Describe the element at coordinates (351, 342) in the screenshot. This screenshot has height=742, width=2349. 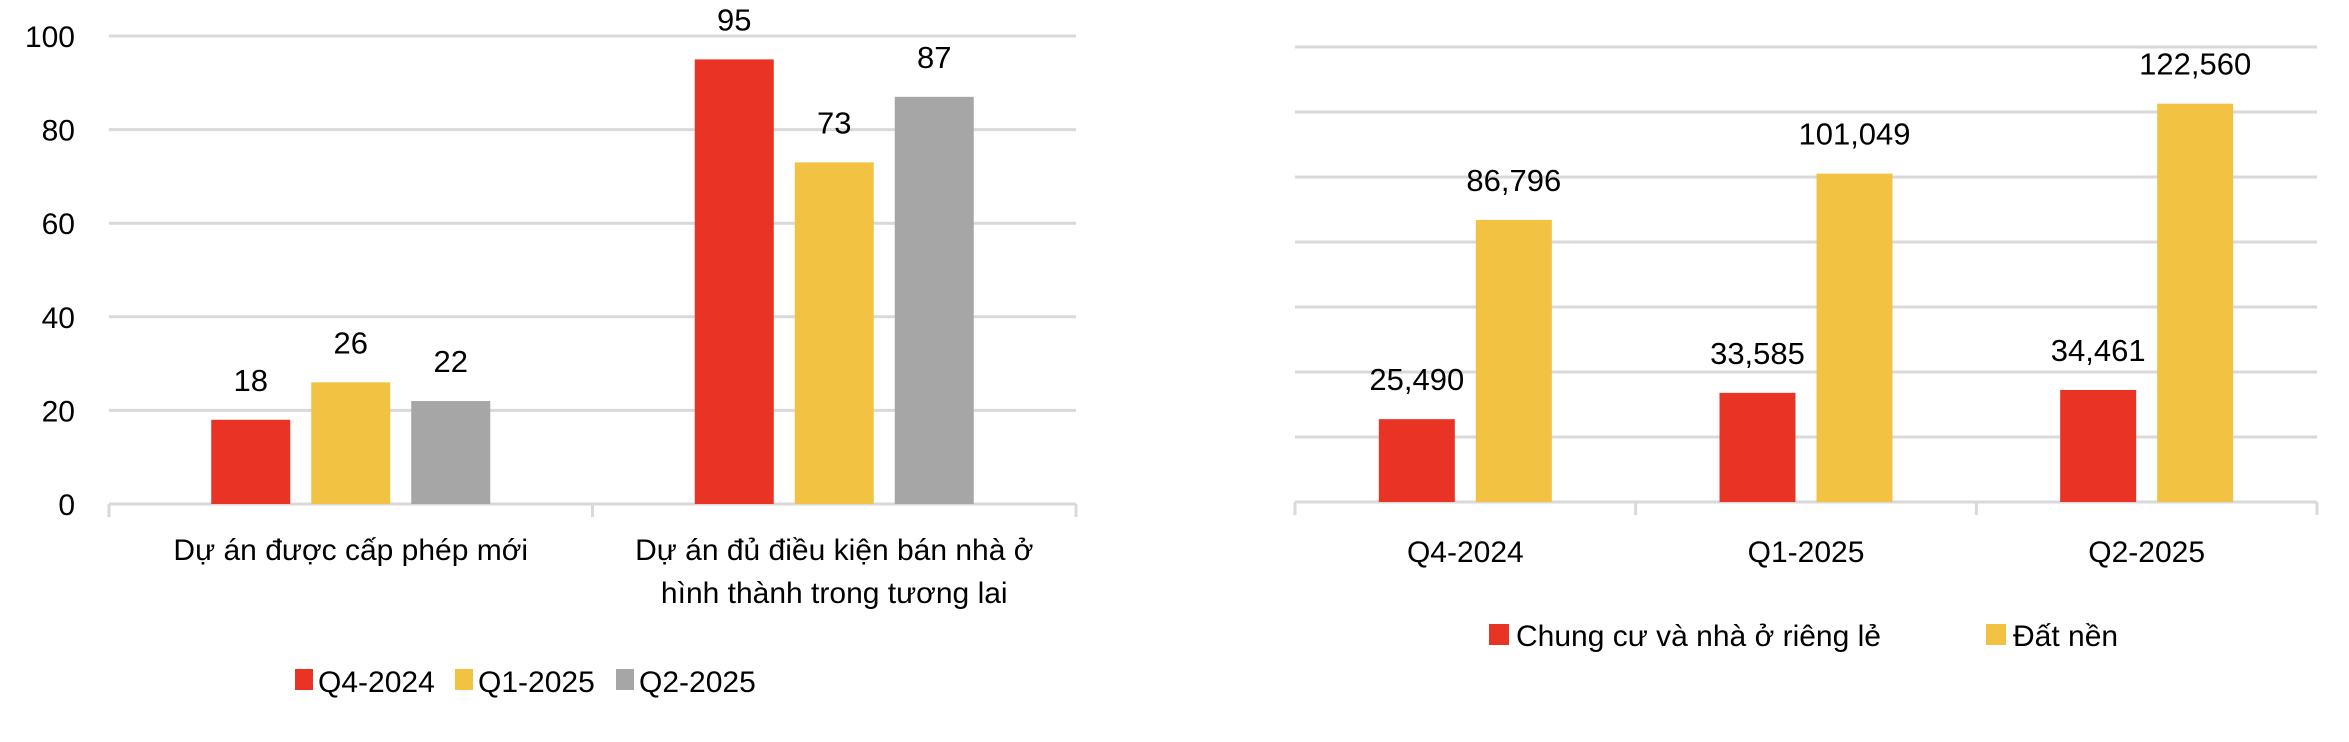
I see `data-label: 26` at that location.